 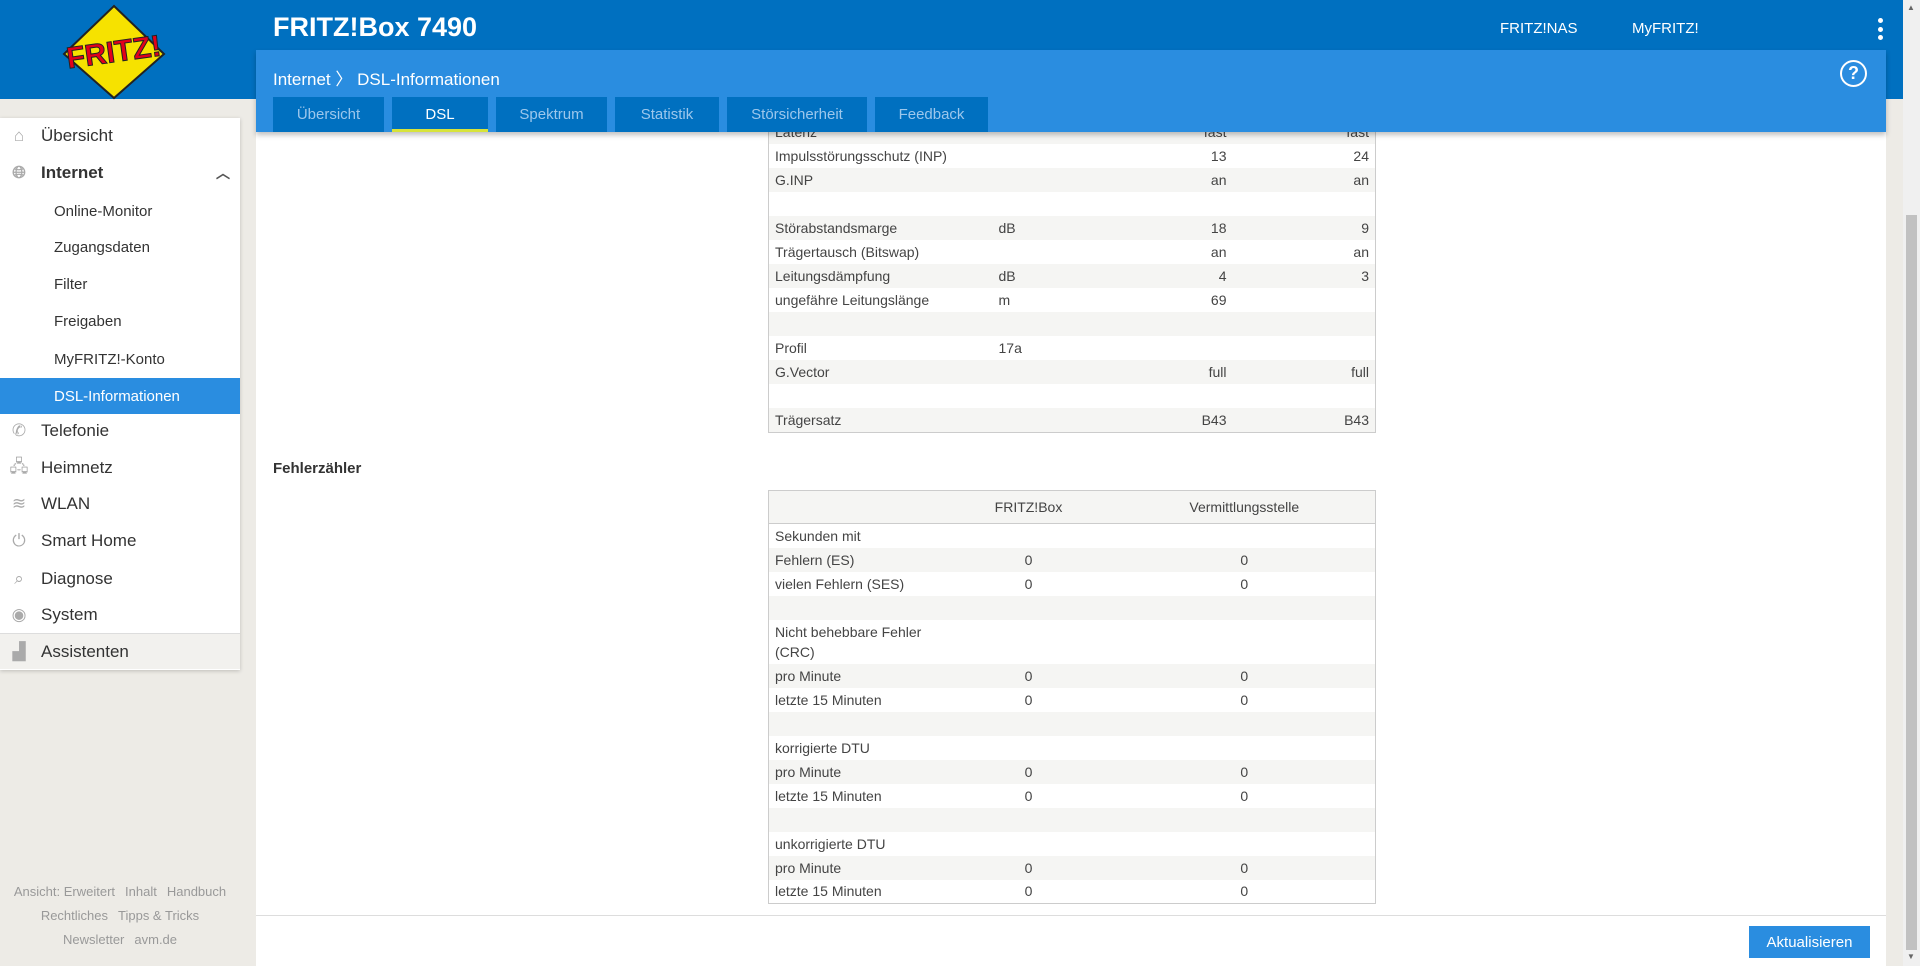 What do you see at coordinates (1072, 796) in the screenshot?
I see `table-row: letzte 15 Minuten 0 0` at bounding box center [1072, 796].